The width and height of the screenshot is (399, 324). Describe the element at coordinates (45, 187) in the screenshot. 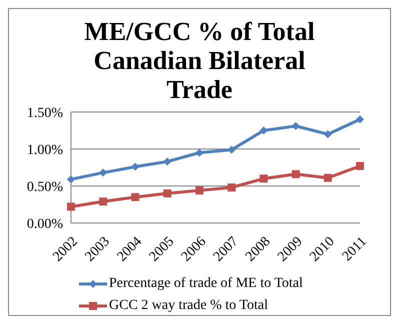

I see `y-tick-label: 0.50%` at that location.